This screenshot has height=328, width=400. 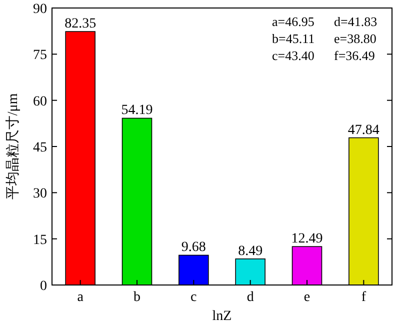 What do you see at coordinates (307, 239) in the screenshot?
I see `data-label: 12.49` at bounding box center [307, 239].